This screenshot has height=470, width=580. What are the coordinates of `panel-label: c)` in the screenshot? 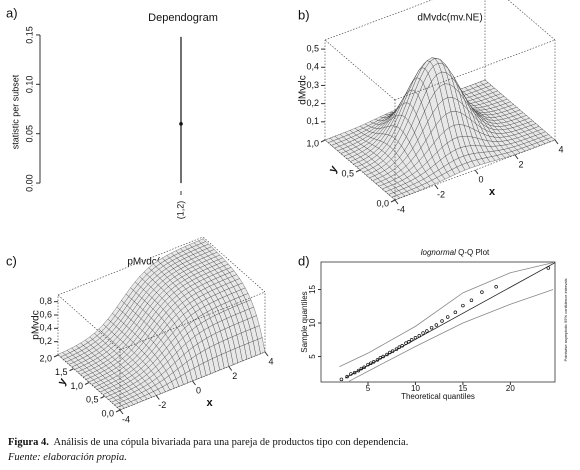 It's located at (11, 260).